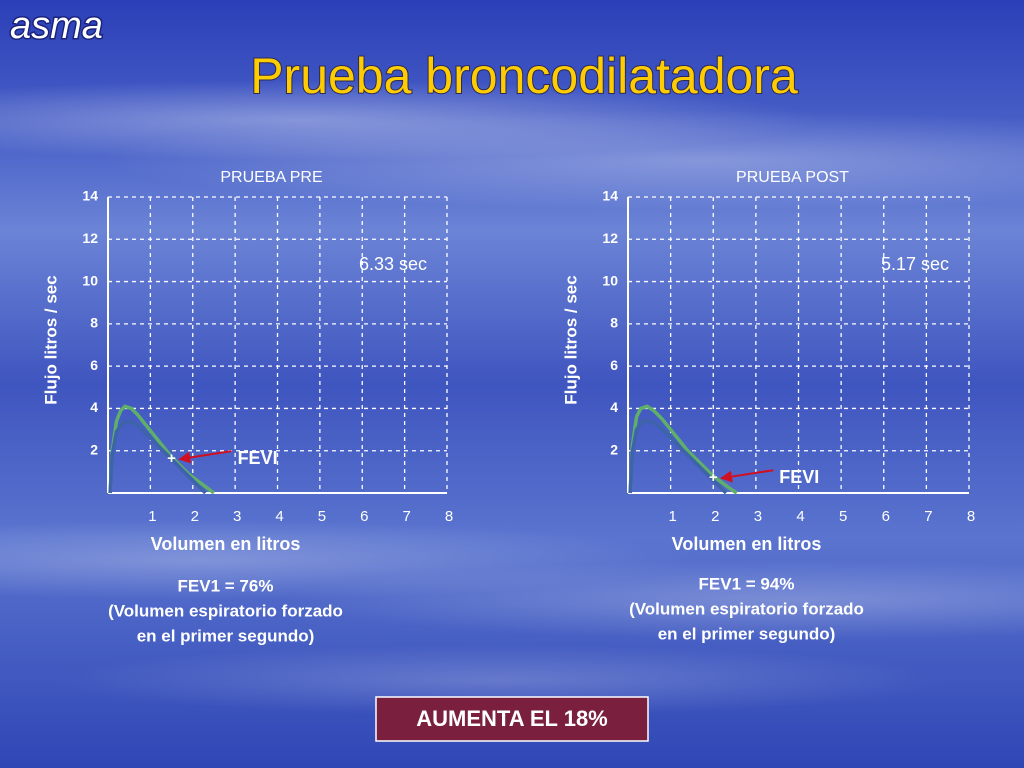 The image size is (1024, 768). I want to click on banner-box, so click(512, 719).